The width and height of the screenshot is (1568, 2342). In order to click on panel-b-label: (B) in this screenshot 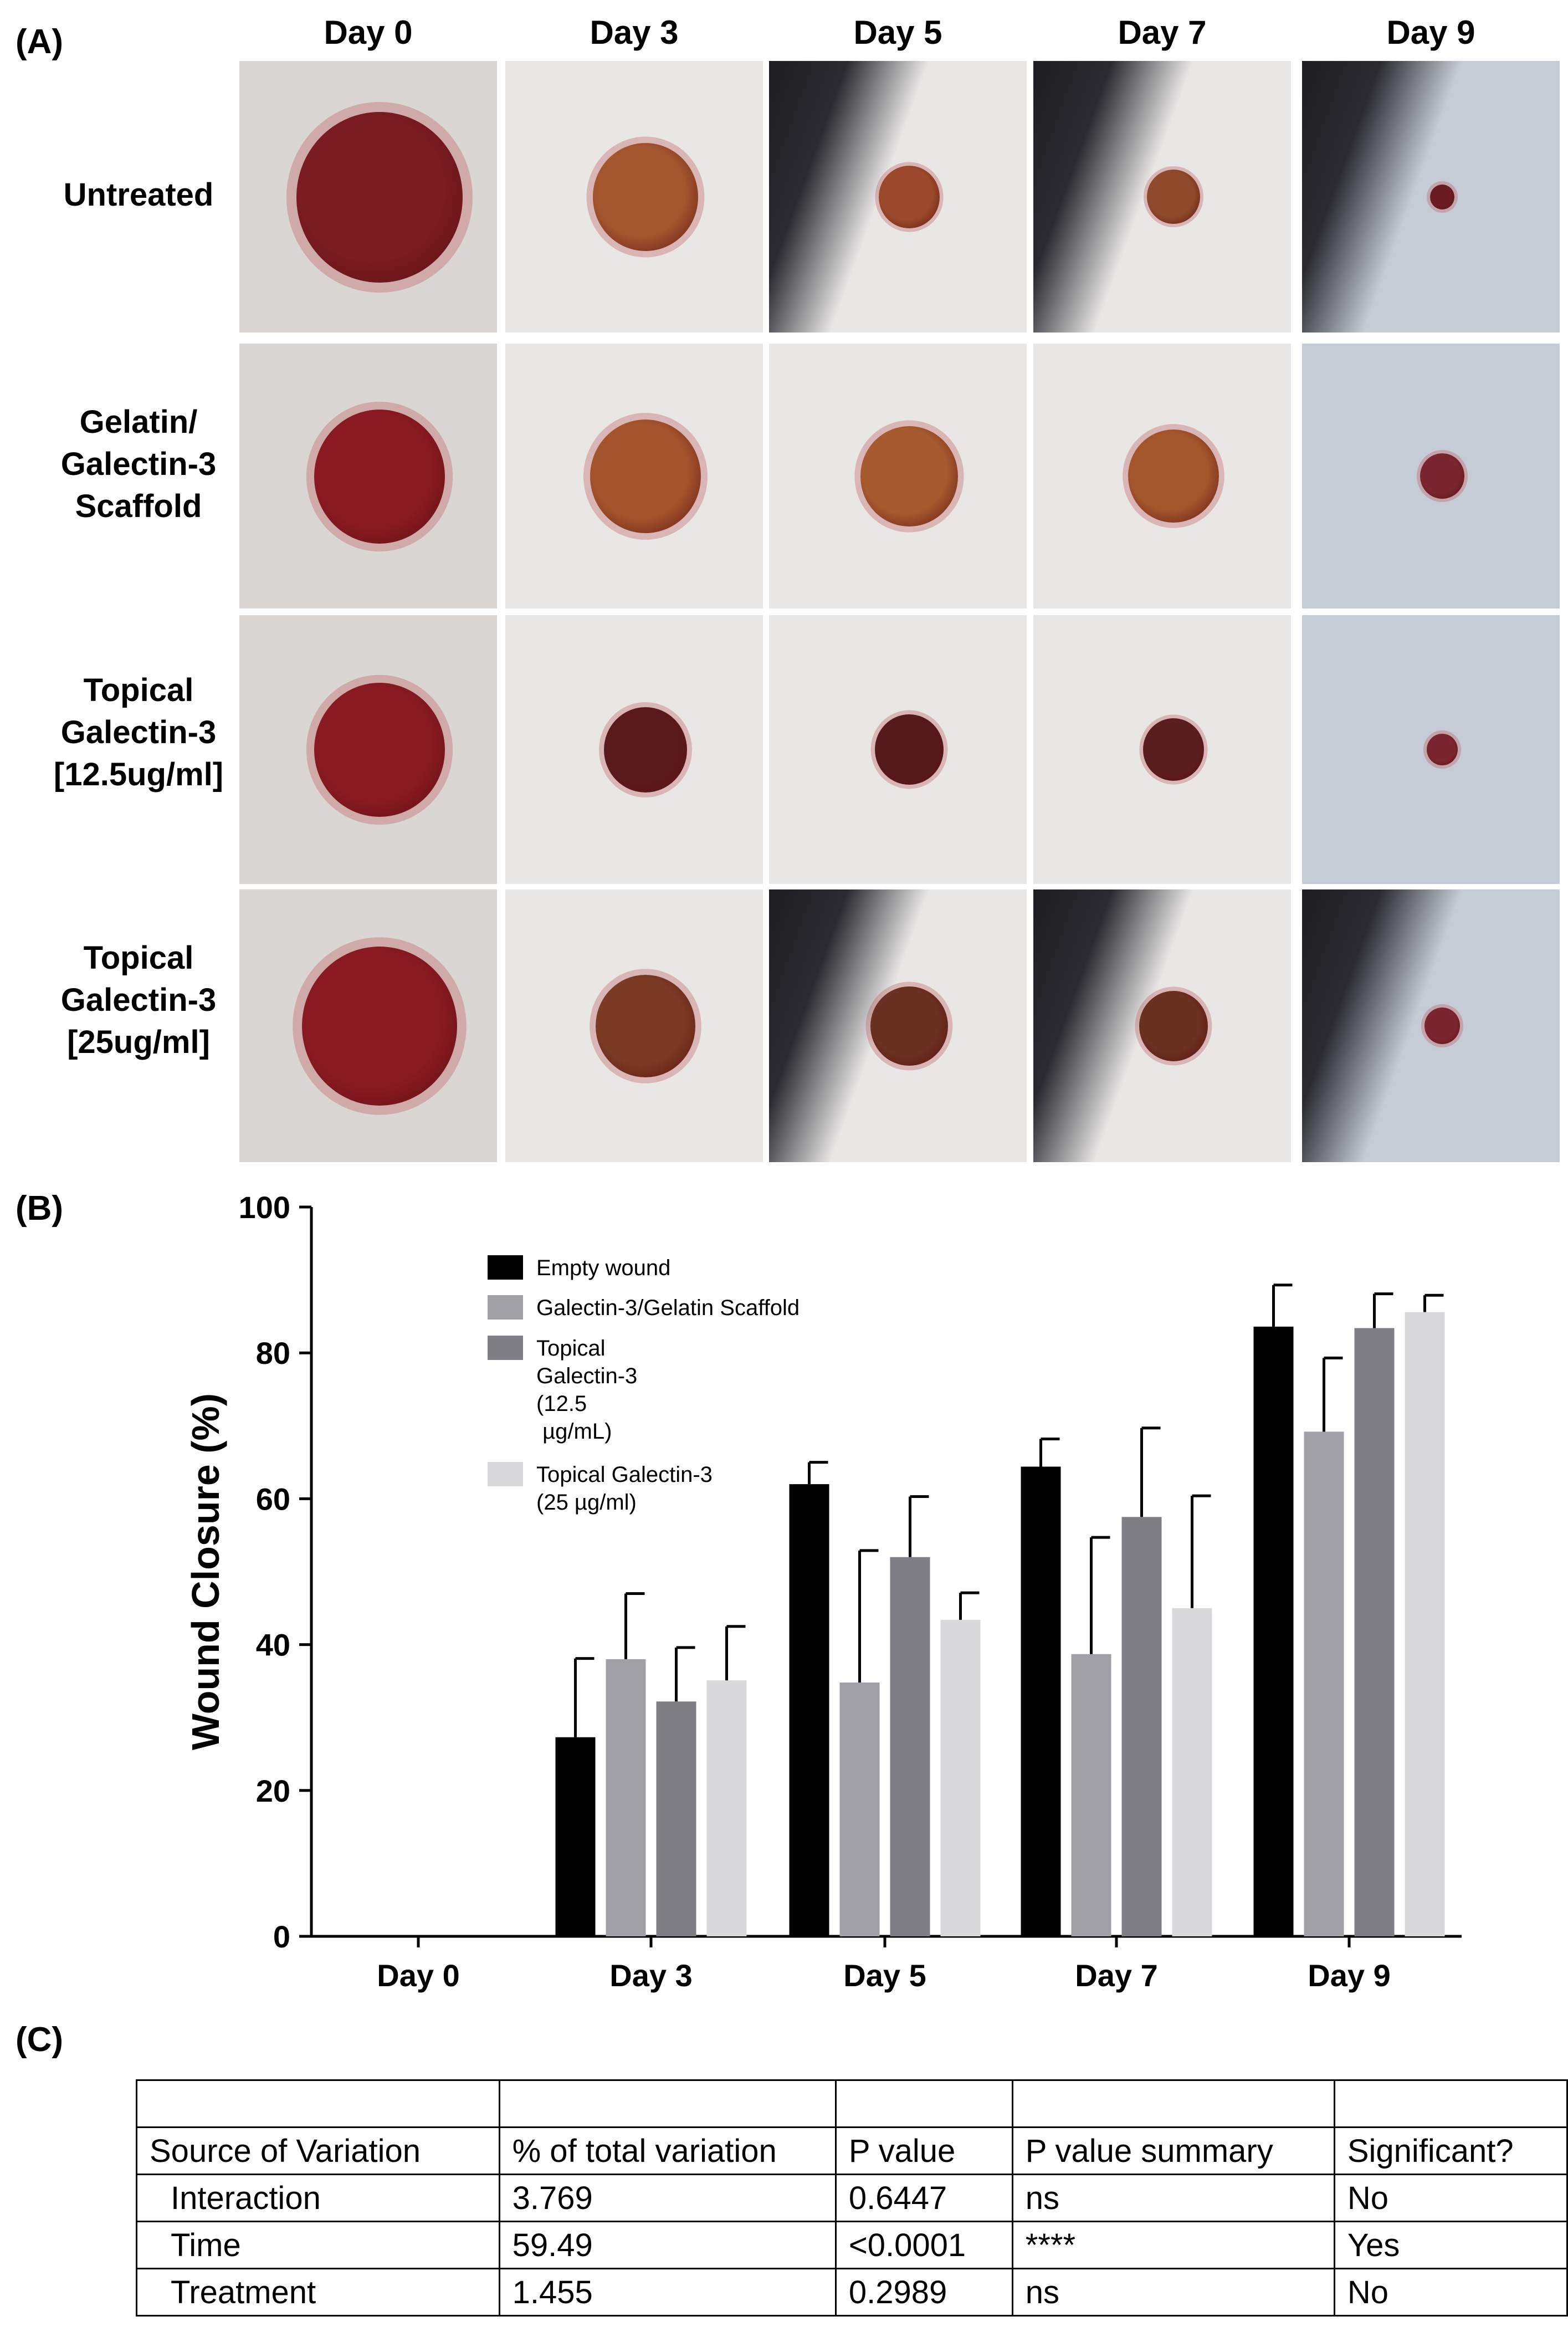, I will do `click(40, 1209)`.